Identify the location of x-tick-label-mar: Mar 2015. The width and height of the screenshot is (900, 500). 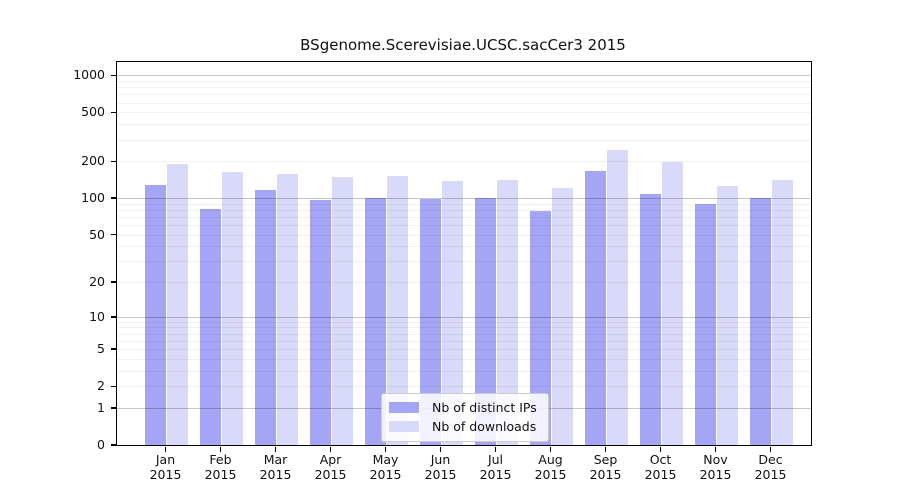
(275, 467).